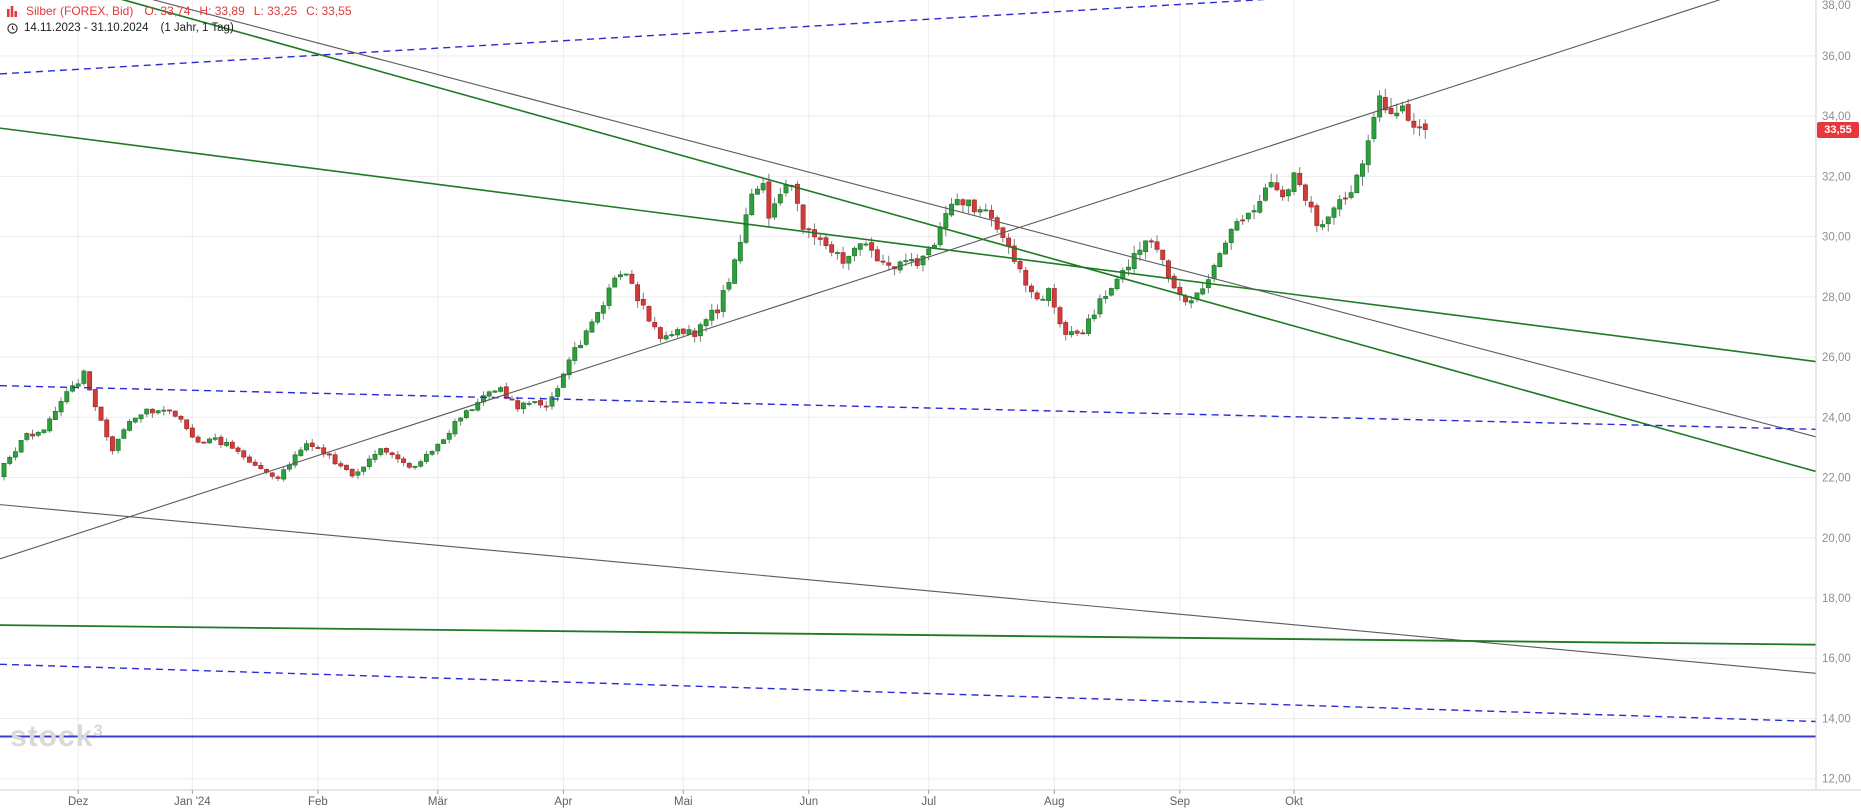 The height and width of the screenshot is (811, 1861). I want to click on price-axis-label: 18,00, so click(1836, 599).